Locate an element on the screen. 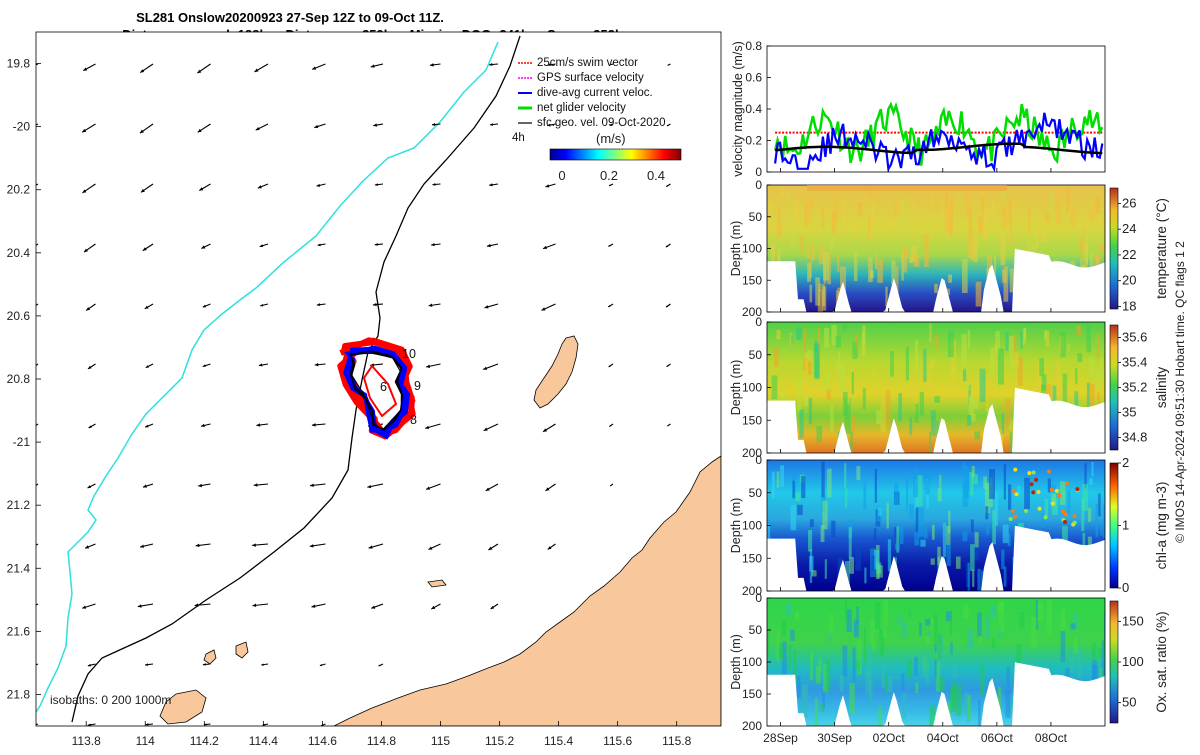 Image resolution: width=1200 pixels, height=755 pixels. map-xtick-label: 115.8 is located at coordinates (676, 741).